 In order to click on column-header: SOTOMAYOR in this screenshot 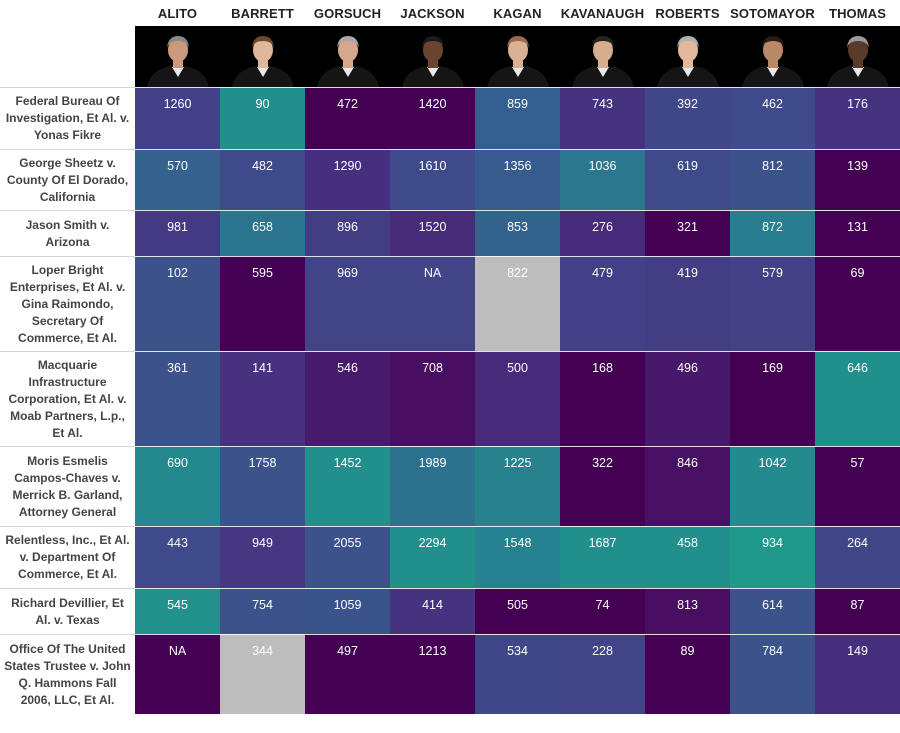, I will do `click(772, 13)`.